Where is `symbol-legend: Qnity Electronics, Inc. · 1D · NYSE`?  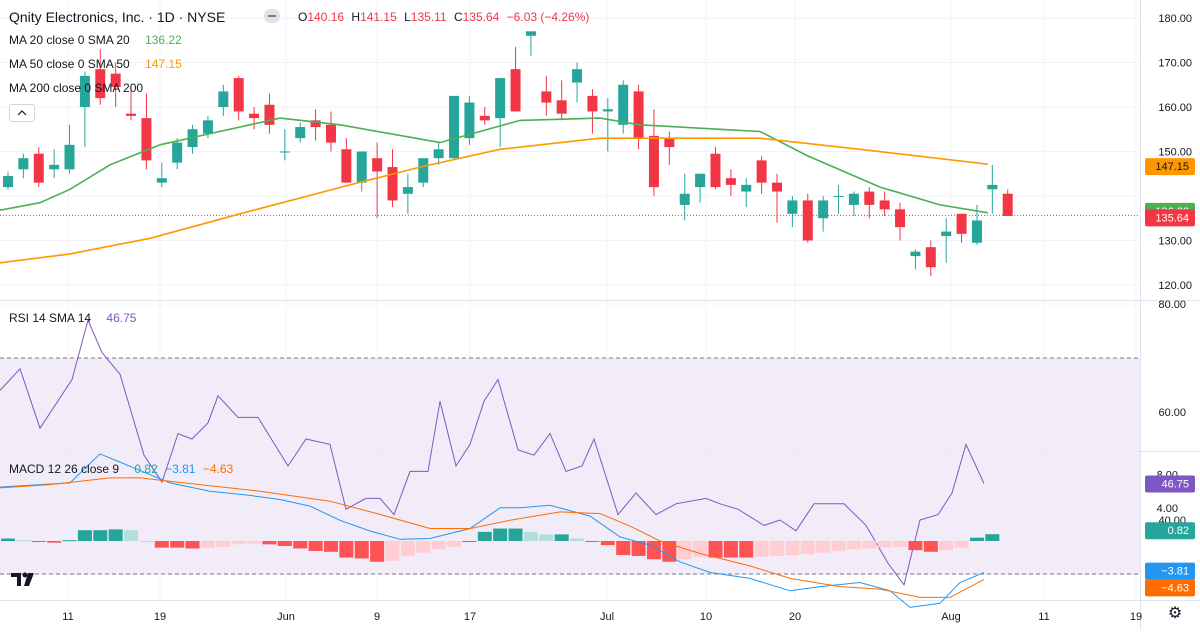
symbol-legend: Qnity Electronics, Inc. · 1D · NYSE is located at coordinates (119, 17).